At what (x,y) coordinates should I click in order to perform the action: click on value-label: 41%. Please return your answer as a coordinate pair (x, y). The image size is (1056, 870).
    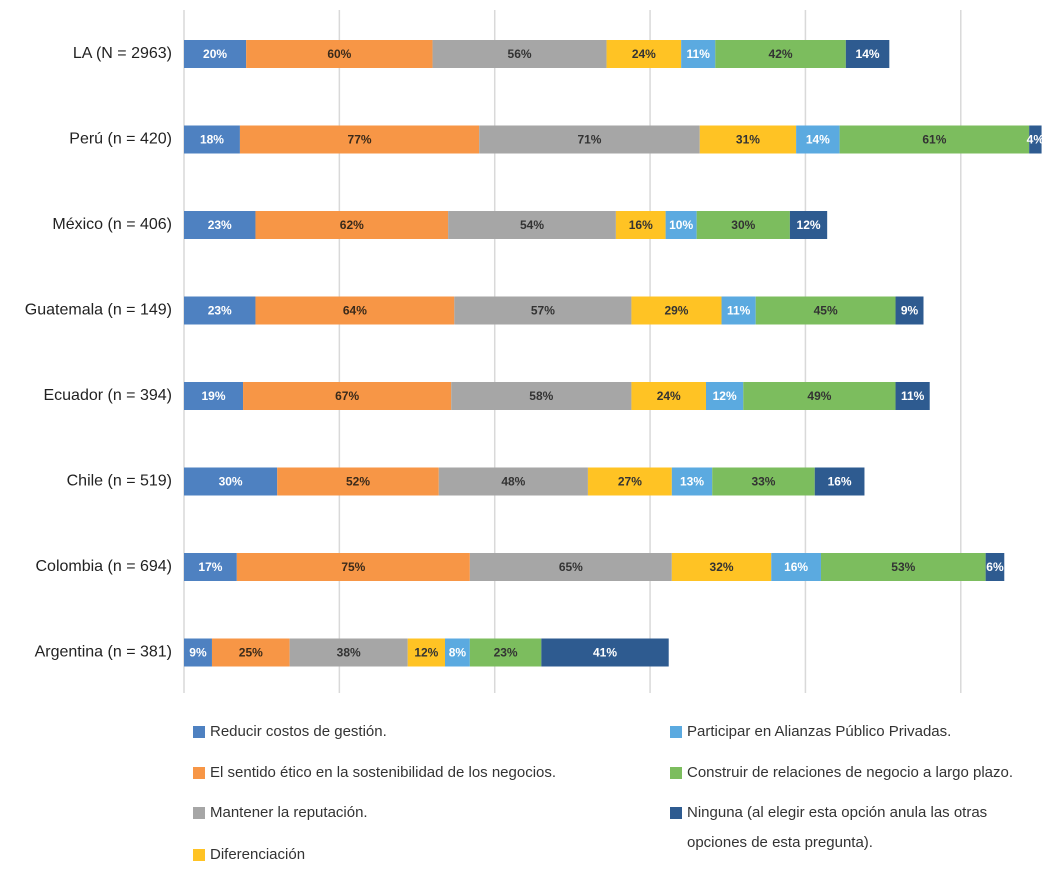
    Looking at the image, I should click on (605, 653).